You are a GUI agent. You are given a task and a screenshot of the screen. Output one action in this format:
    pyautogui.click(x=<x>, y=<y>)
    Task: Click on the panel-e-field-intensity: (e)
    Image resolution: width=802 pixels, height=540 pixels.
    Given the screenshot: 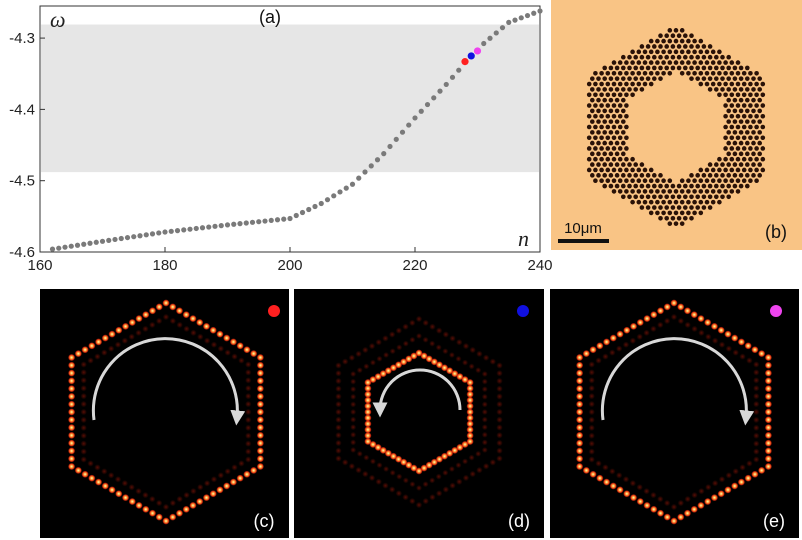 What is the action you would take?
    pyautogui.click(x=674, y=413)
    